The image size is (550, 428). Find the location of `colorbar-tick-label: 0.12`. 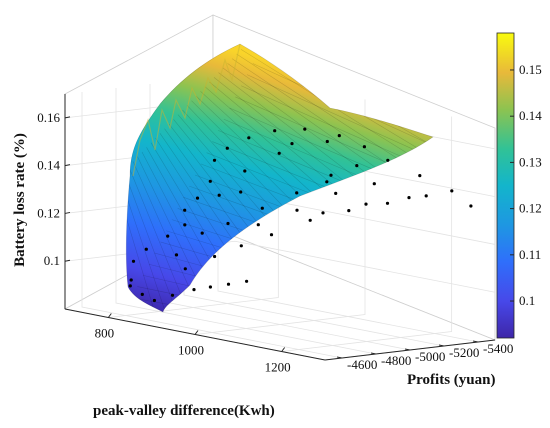

colorbar-tick-label: 0.12 is located at coordinates (530, 208).